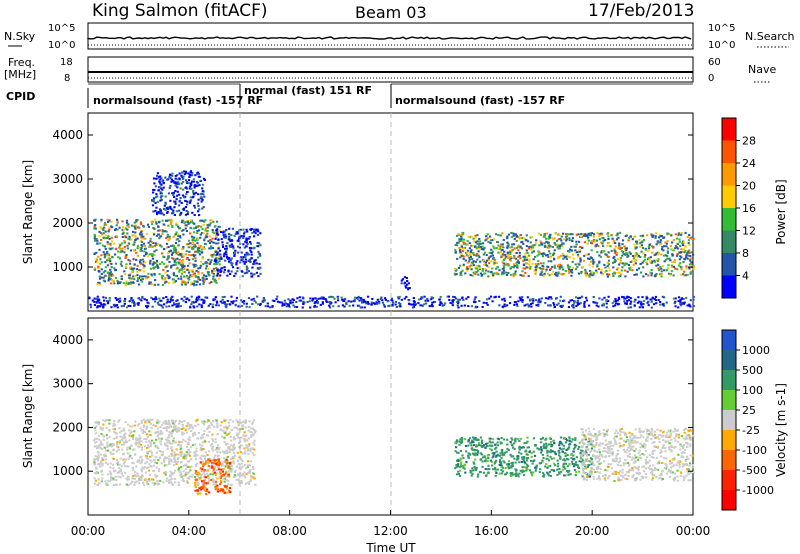  What do you see at coordinates (20, 74) in the screenshot?
I see `freq-label-line2: [MHz]` at bounding box center [20, 74].